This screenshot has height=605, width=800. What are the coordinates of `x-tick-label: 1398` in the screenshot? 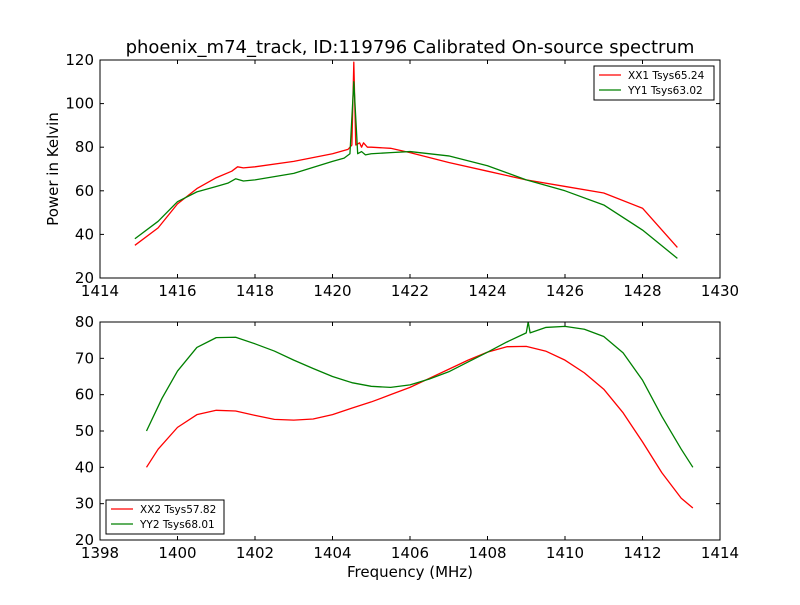 It's located at (100, 553).